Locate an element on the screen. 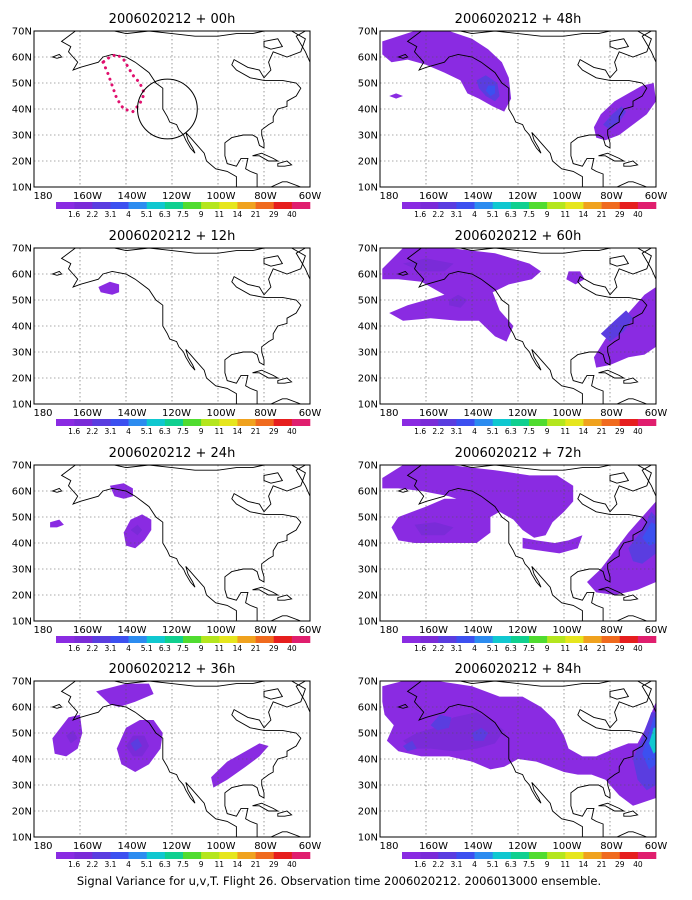  lat-tick-label: 60N is located at coordinates (22, 708).